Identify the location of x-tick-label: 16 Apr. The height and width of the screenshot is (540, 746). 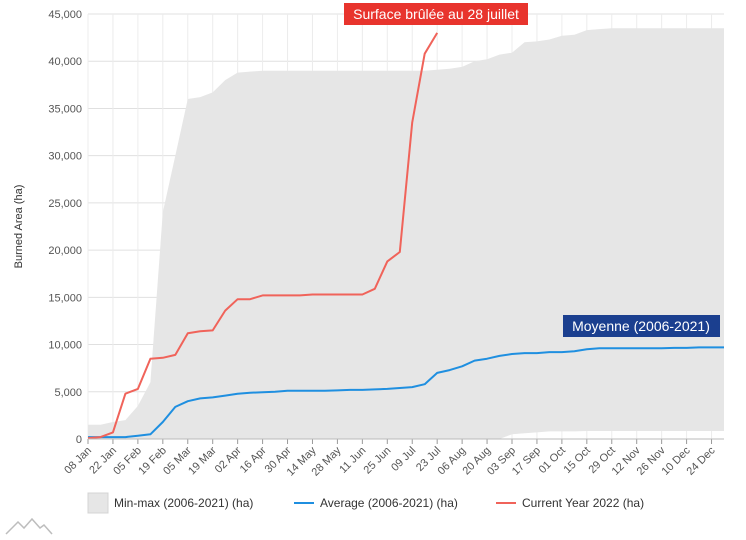
(253, 459).